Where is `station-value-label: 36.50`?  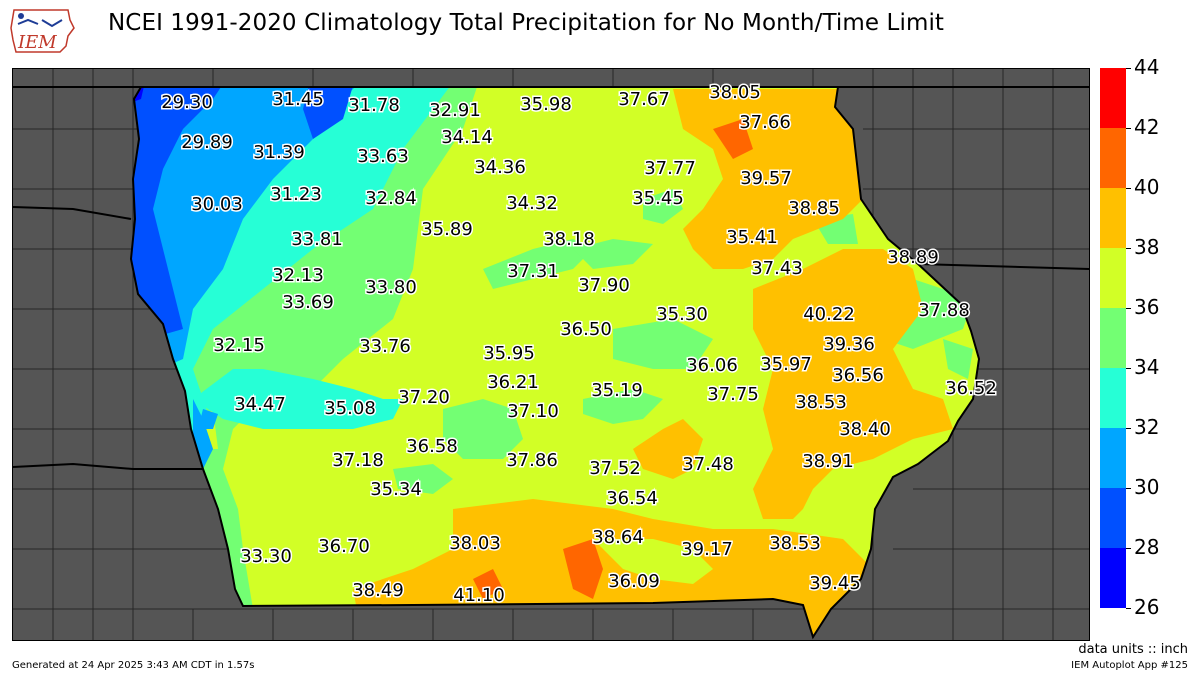
station-value-label: 36.50 is located at coordinates (586, 329).